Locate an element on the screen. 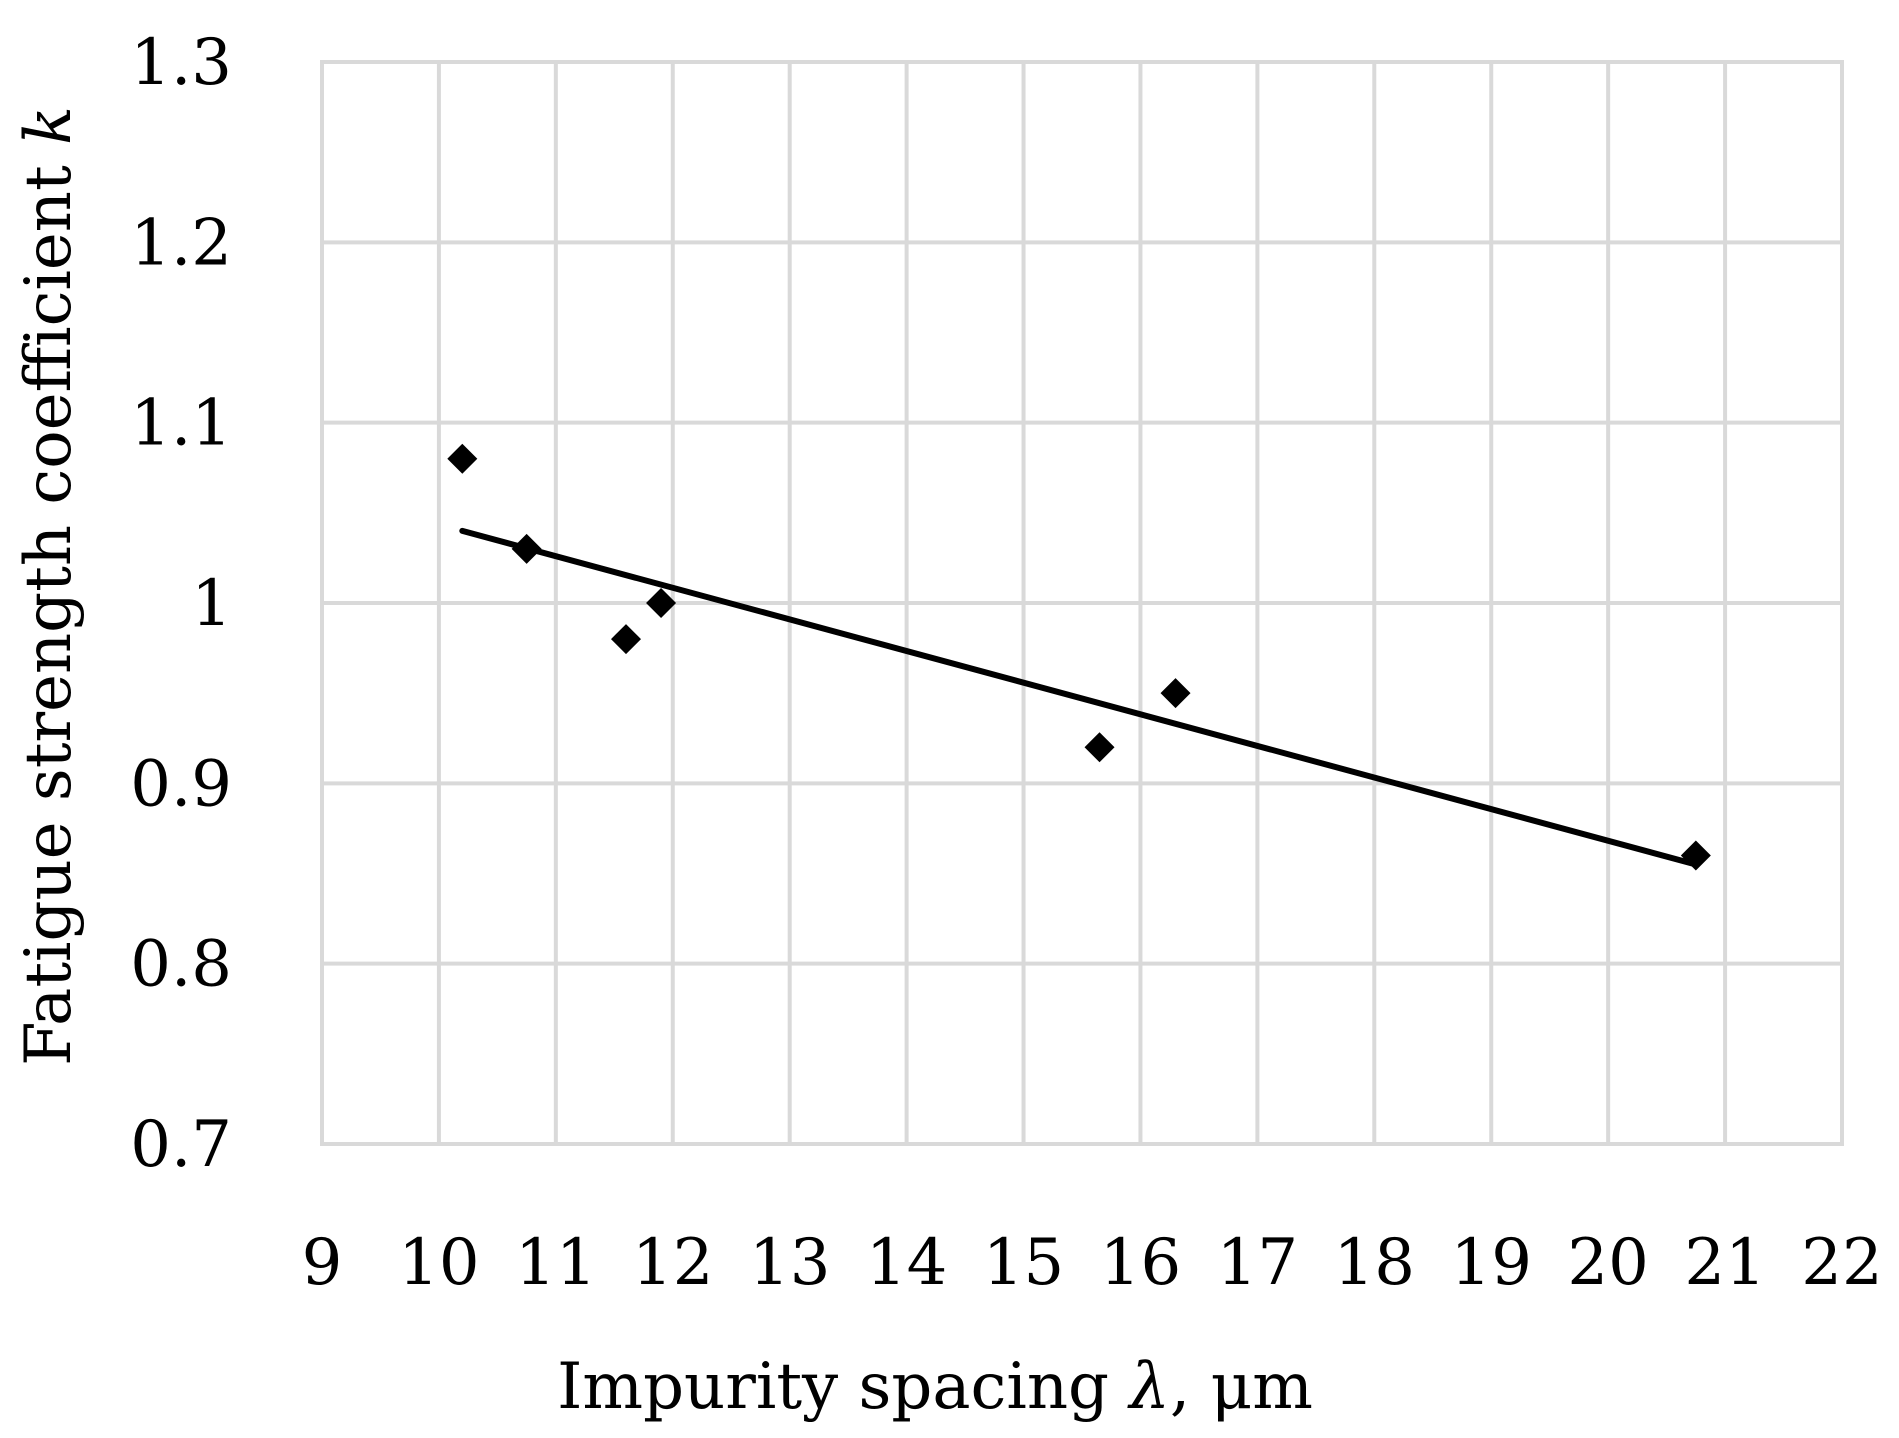 The image size is (1899, 1438). x-tick-label: 22 is located at coordinates (1841, 1263).